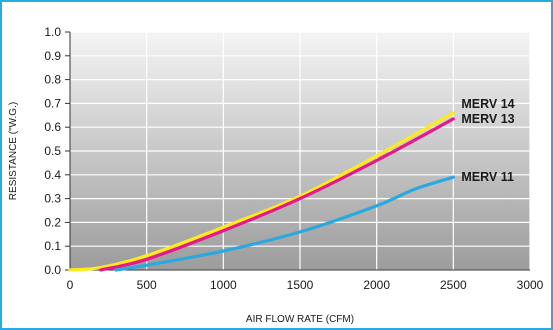 Image resolution: width=553 pixels, height=330 pixels. Describe the element at coordinates (52, 127) in the screenshot. I see `y-tick-label: 0.6` at that location.